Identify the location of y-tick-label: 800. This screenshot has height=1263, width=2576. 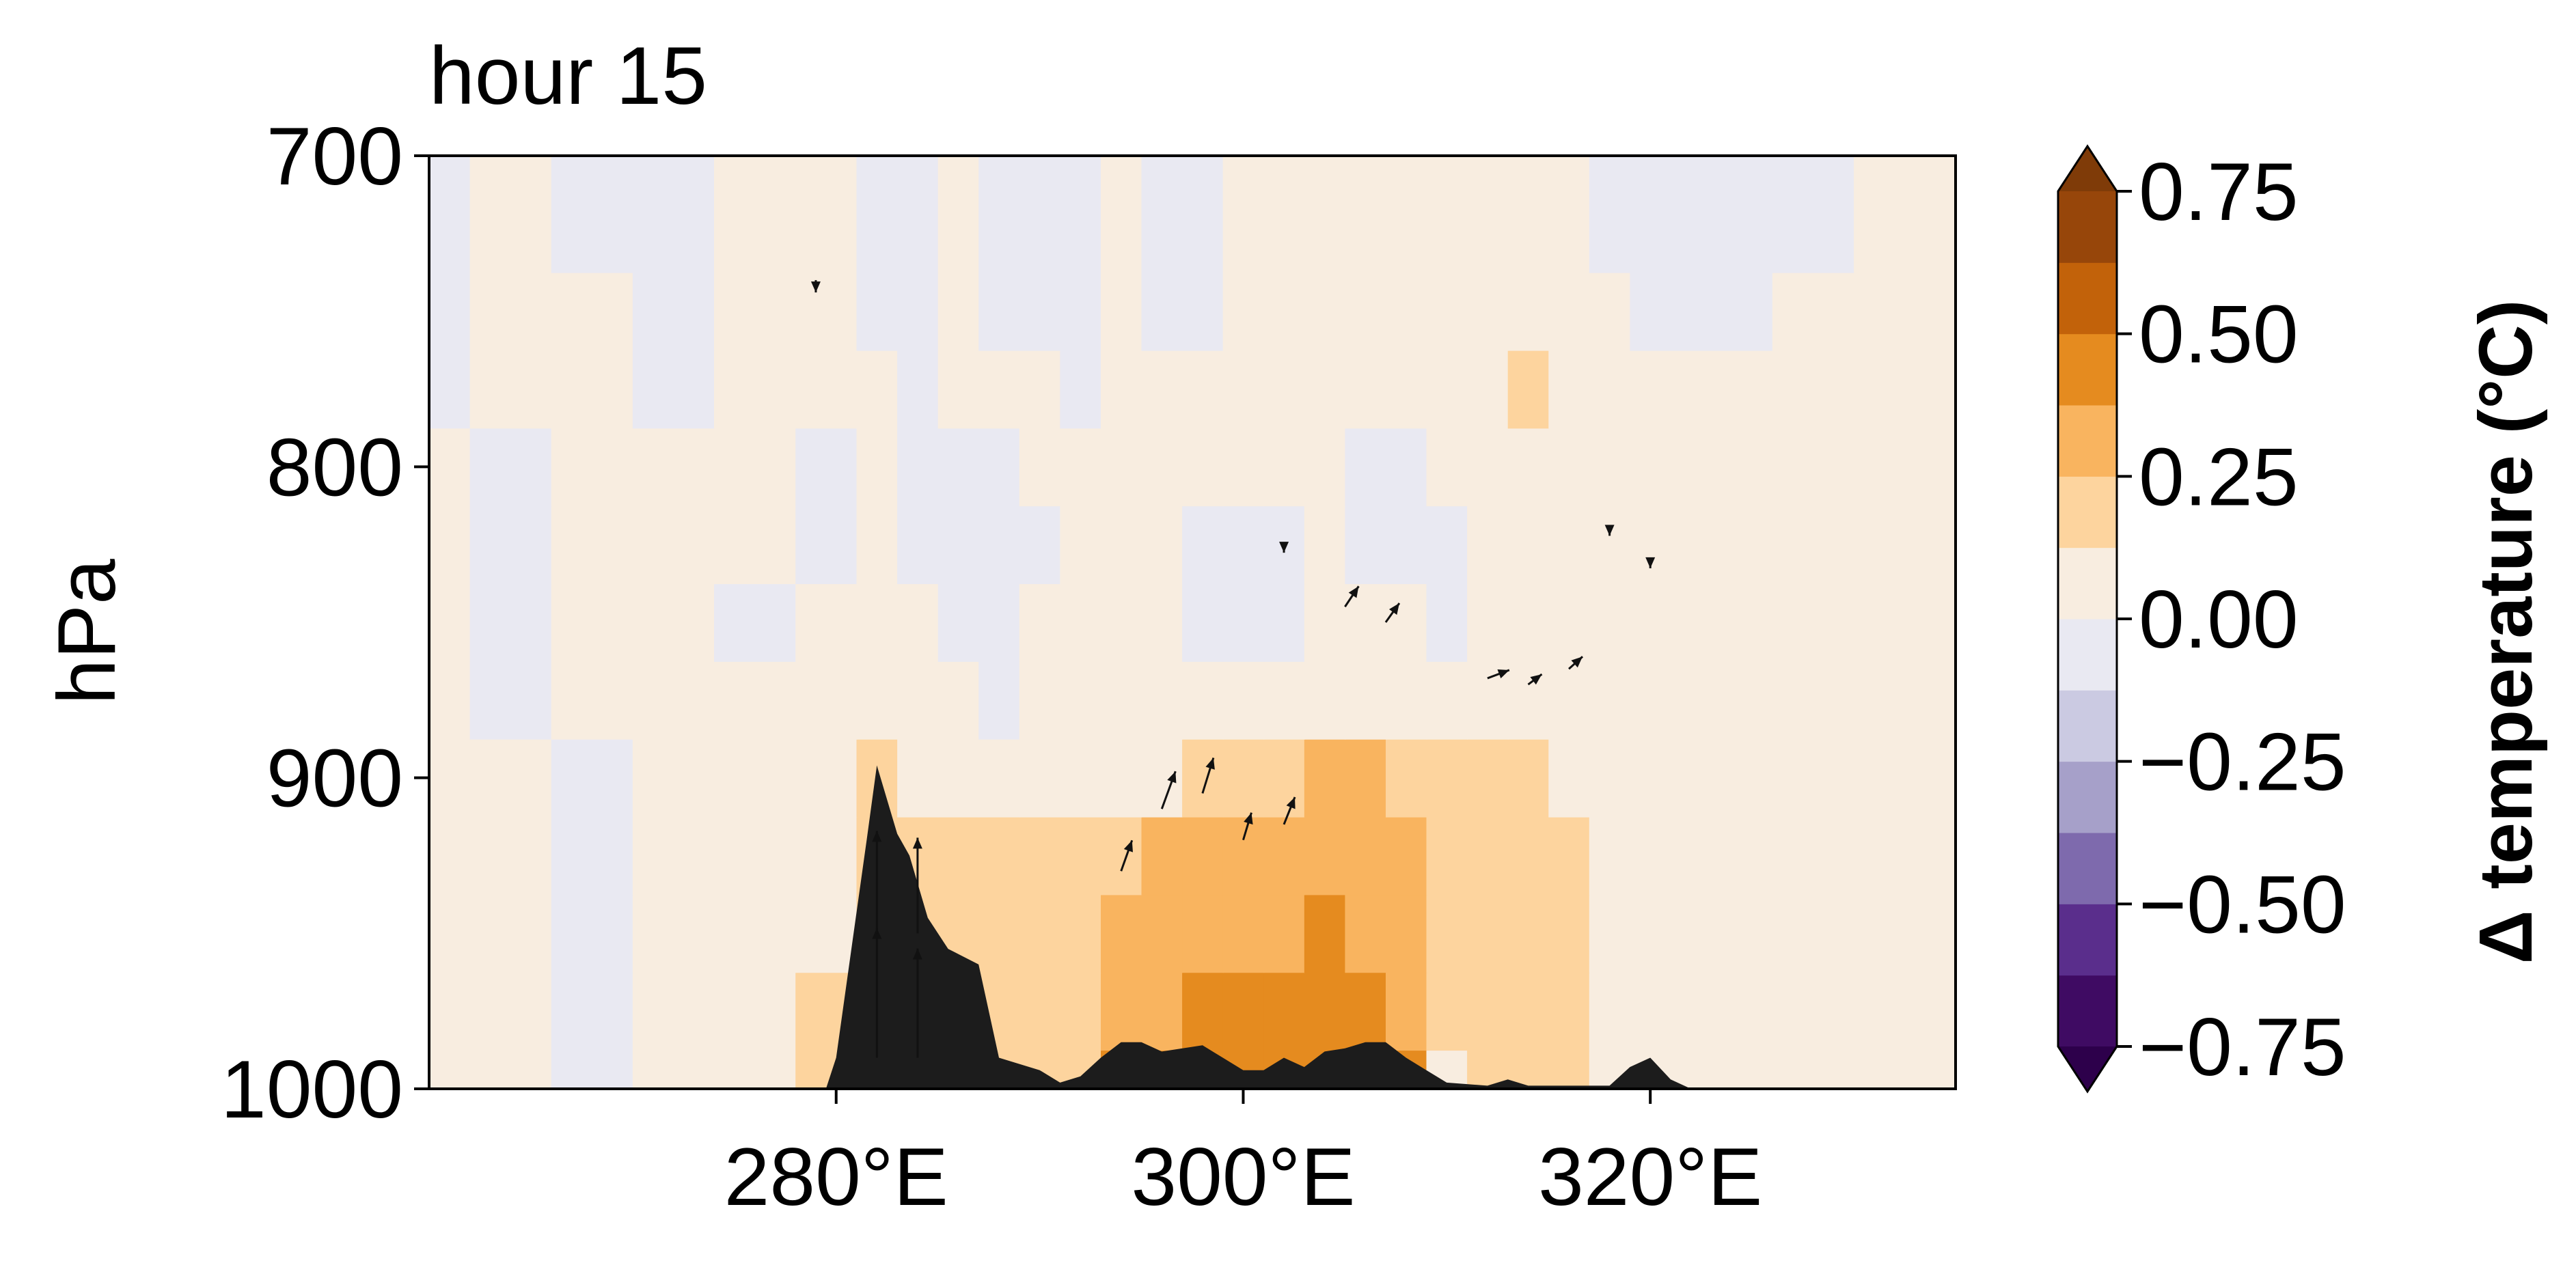
(334, 467).